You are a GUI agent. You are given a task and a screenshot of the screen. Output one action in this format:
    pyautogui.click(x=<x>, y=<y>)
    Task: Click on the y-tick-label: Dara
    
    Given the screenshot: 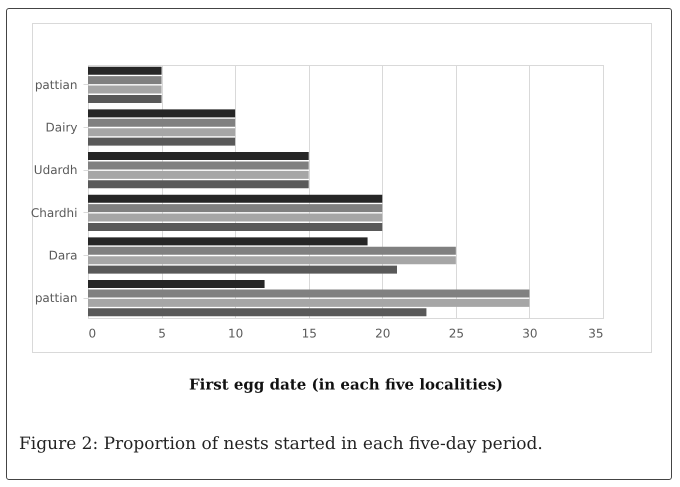 What is the action you would take?
    pyautogui.click(x=63, y=255)
    